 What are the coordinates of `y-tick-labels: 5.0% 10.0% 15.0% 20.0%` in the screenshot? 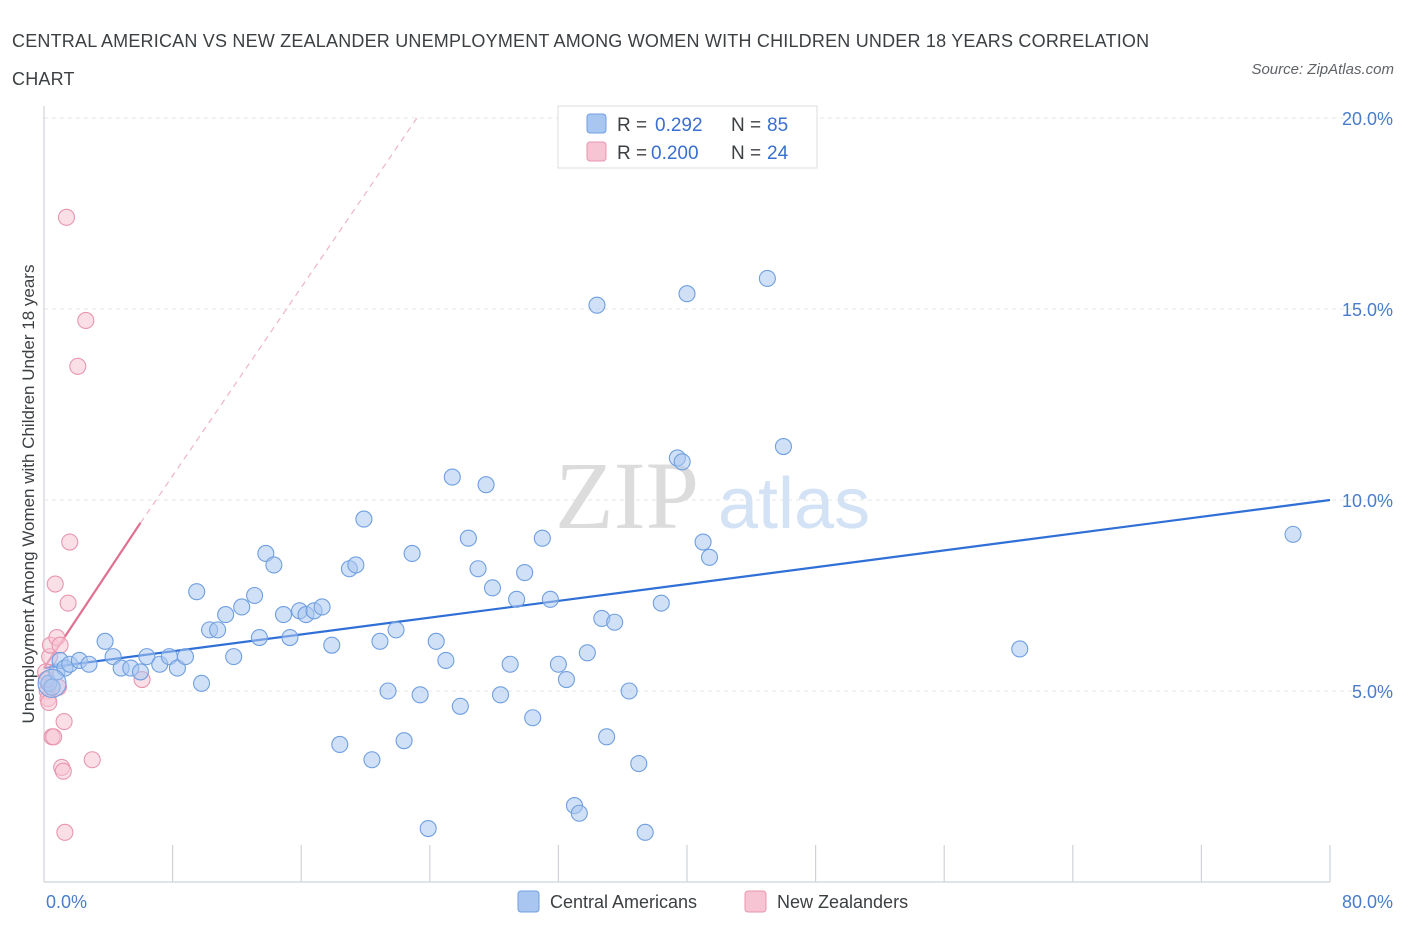 It's located at (1367, 405).